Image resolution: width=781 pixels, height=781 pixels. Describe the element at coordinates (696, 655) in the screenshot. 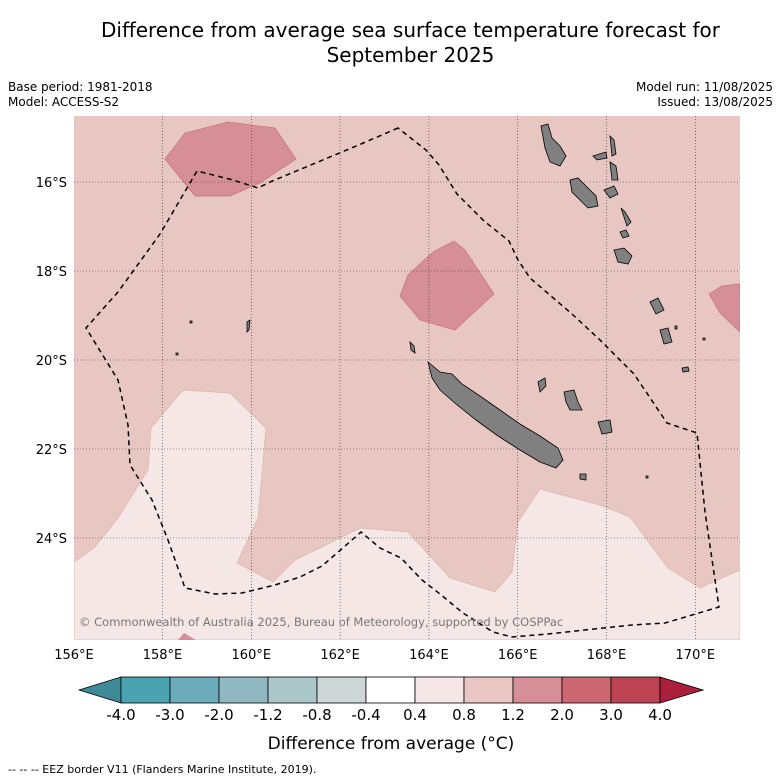

I see `lon-label: 170°E` at that location.